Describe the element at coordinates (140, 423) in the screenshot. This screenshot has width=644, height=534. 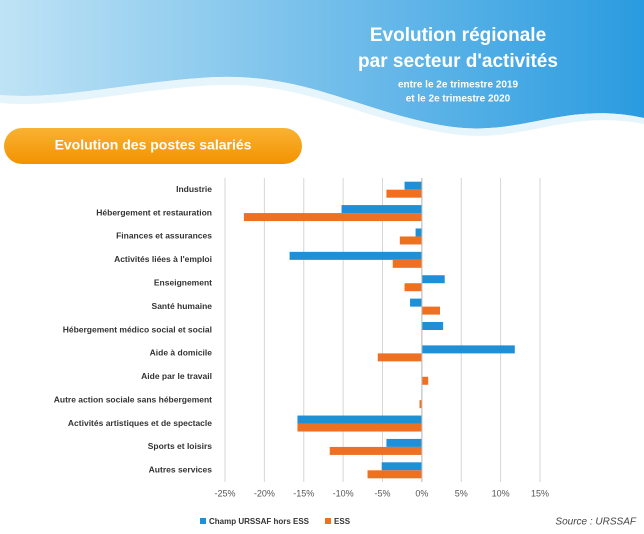
I see `category-label: Activités artistiques et de spectacle` at that location.